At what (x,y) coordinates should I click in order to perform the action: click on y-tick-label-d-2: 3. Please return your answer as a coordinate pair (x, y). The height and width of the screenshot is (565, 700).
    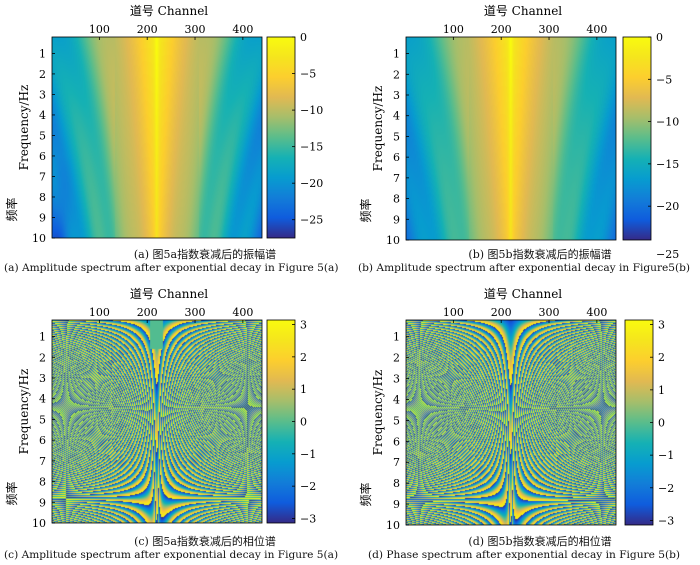
    Looking at the image, I should click on (396, 379).